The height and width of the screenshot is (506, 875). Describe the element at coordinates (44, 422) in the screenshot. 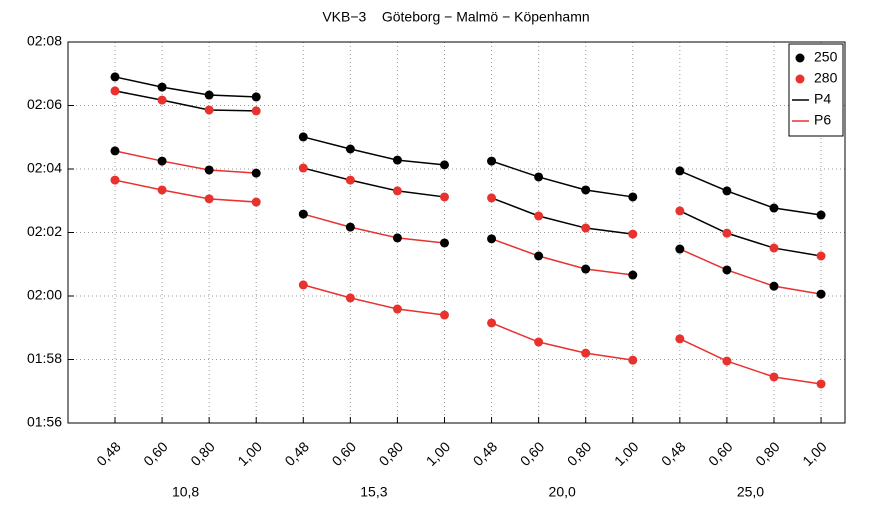

I see `y-tick-label: 01:56` at that location.